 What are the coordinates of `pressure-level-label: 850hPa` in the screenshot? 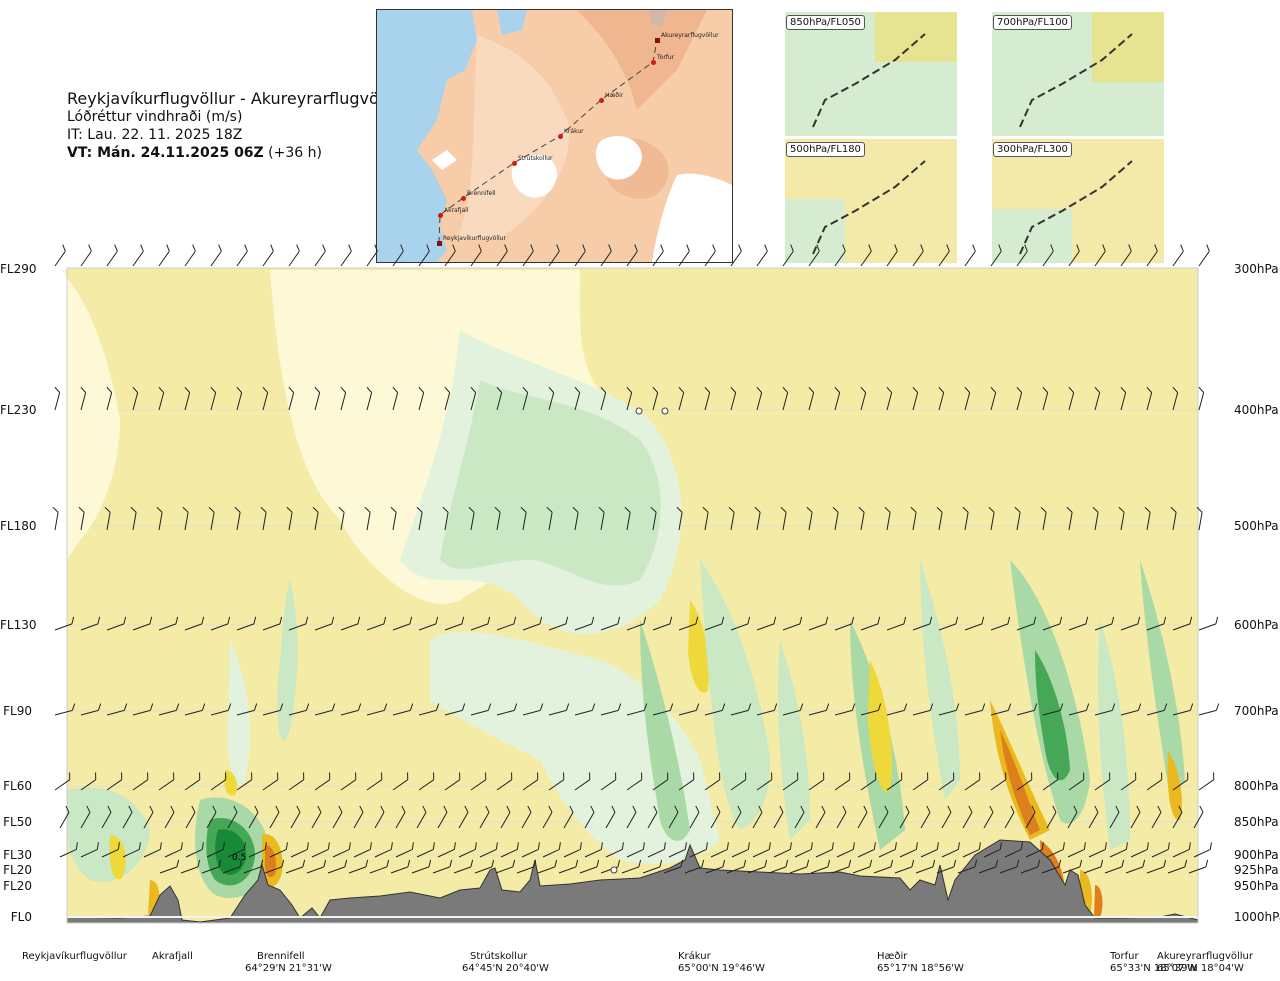 It's located at (1256, 822).